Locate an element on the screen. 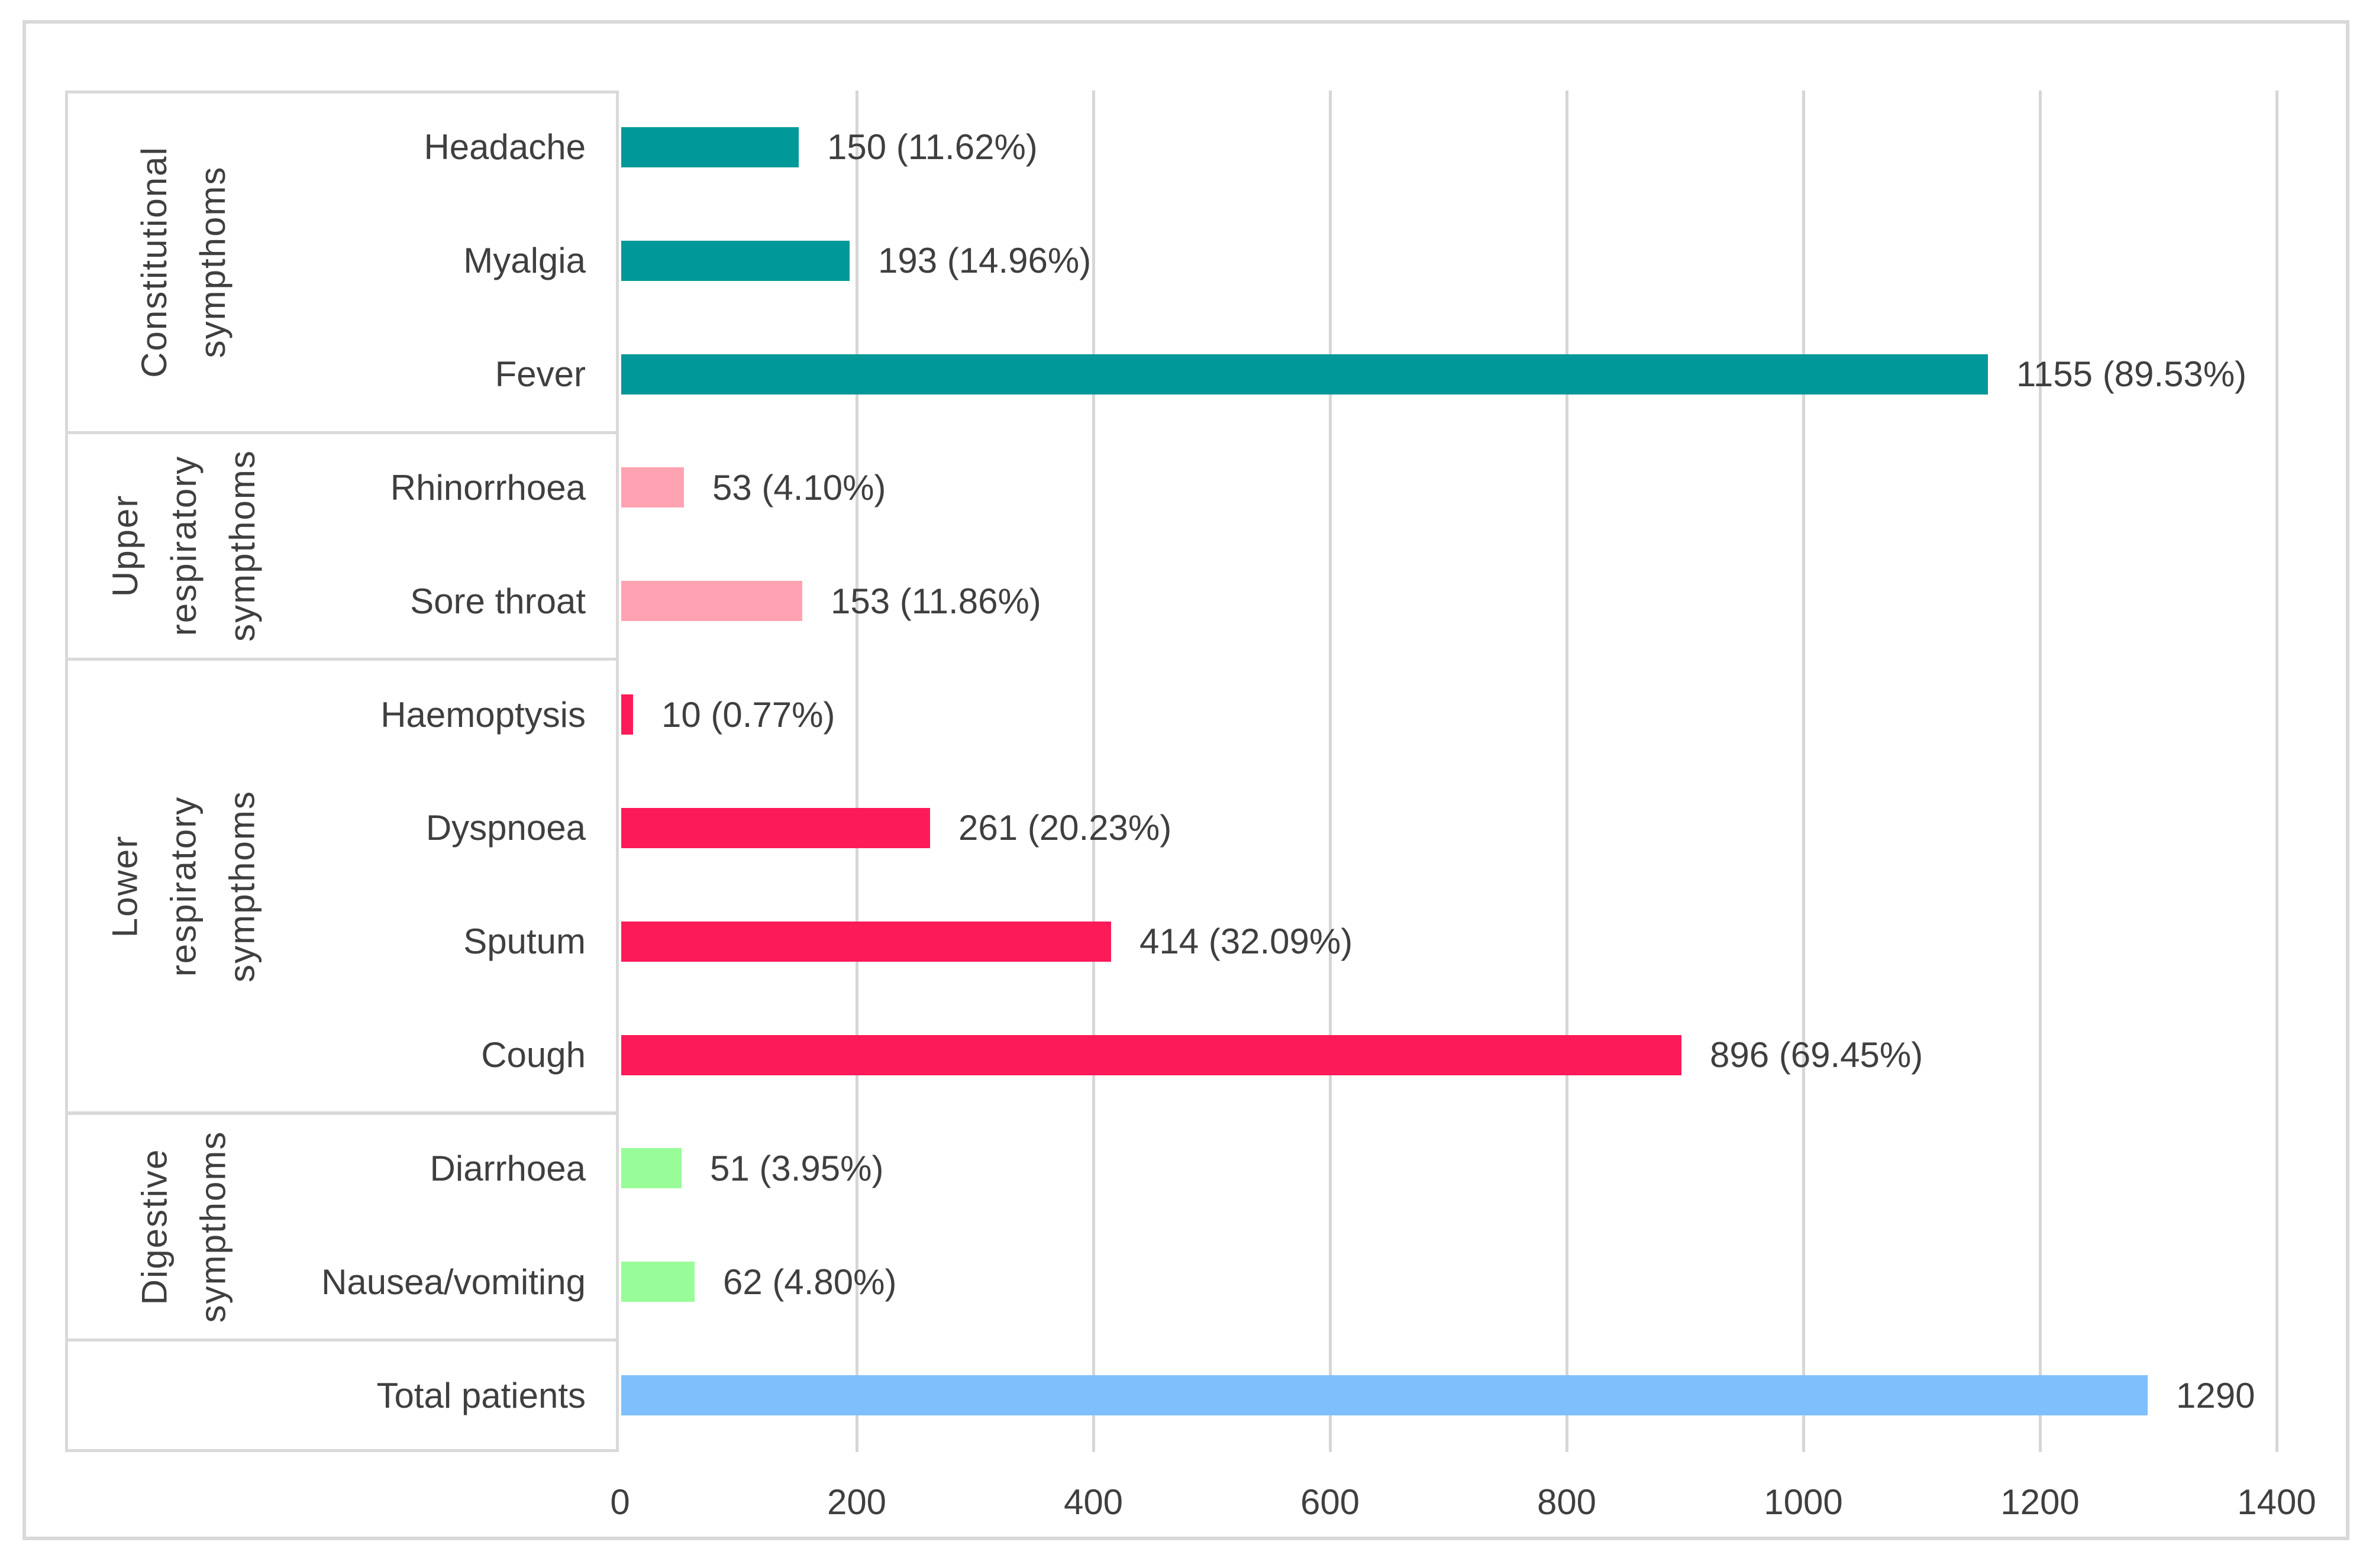  bar-row: 896 (69.45%) is located at coordinates (1272, 1055).